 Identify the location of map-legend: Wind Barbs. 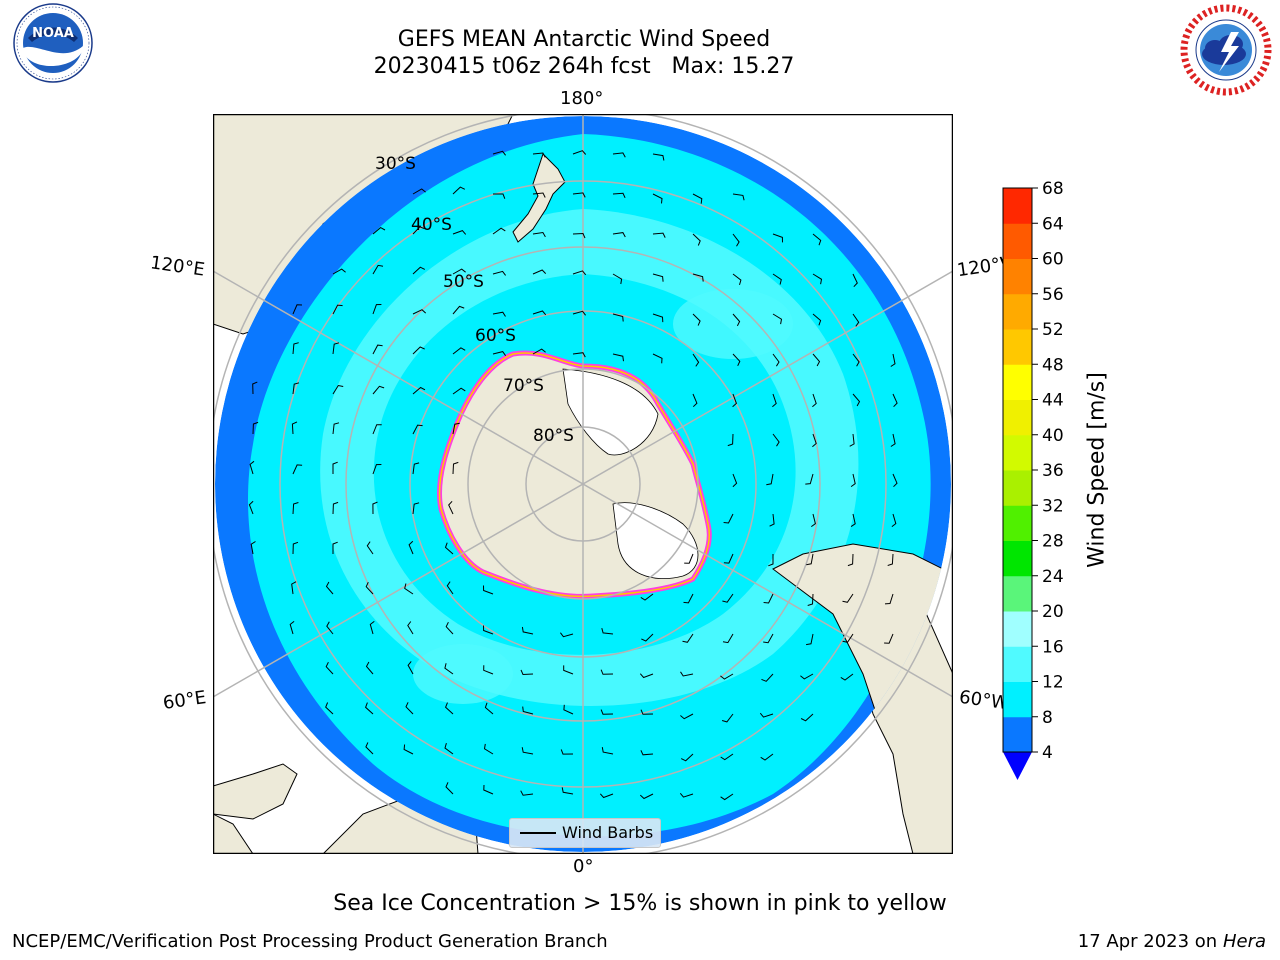
(585, 833).